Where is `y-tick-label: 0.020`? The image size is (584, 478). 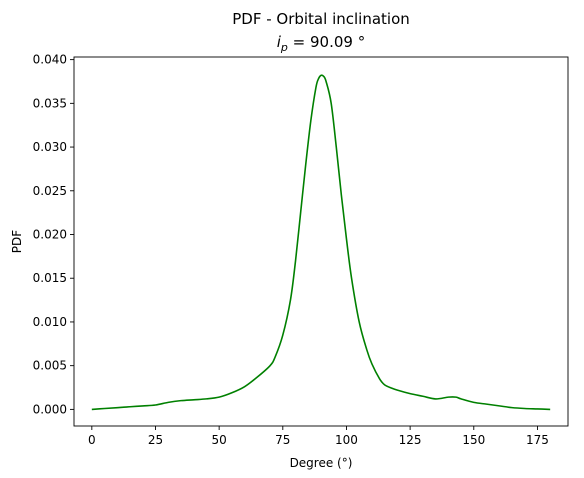
y-tick-label: 0.020 is located at coordinates (50, 235).